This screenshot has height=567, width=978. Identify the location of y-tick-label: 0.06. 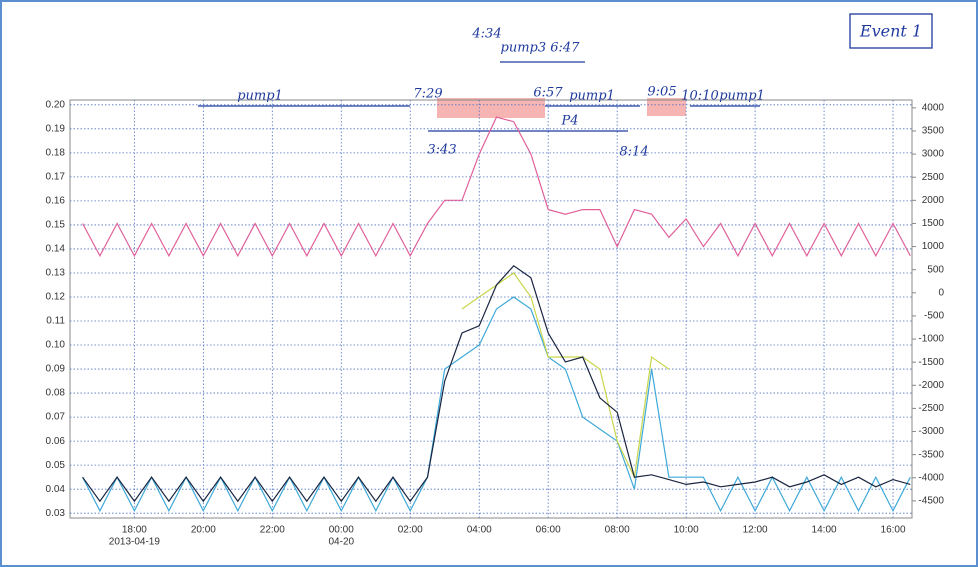
(56, 441).